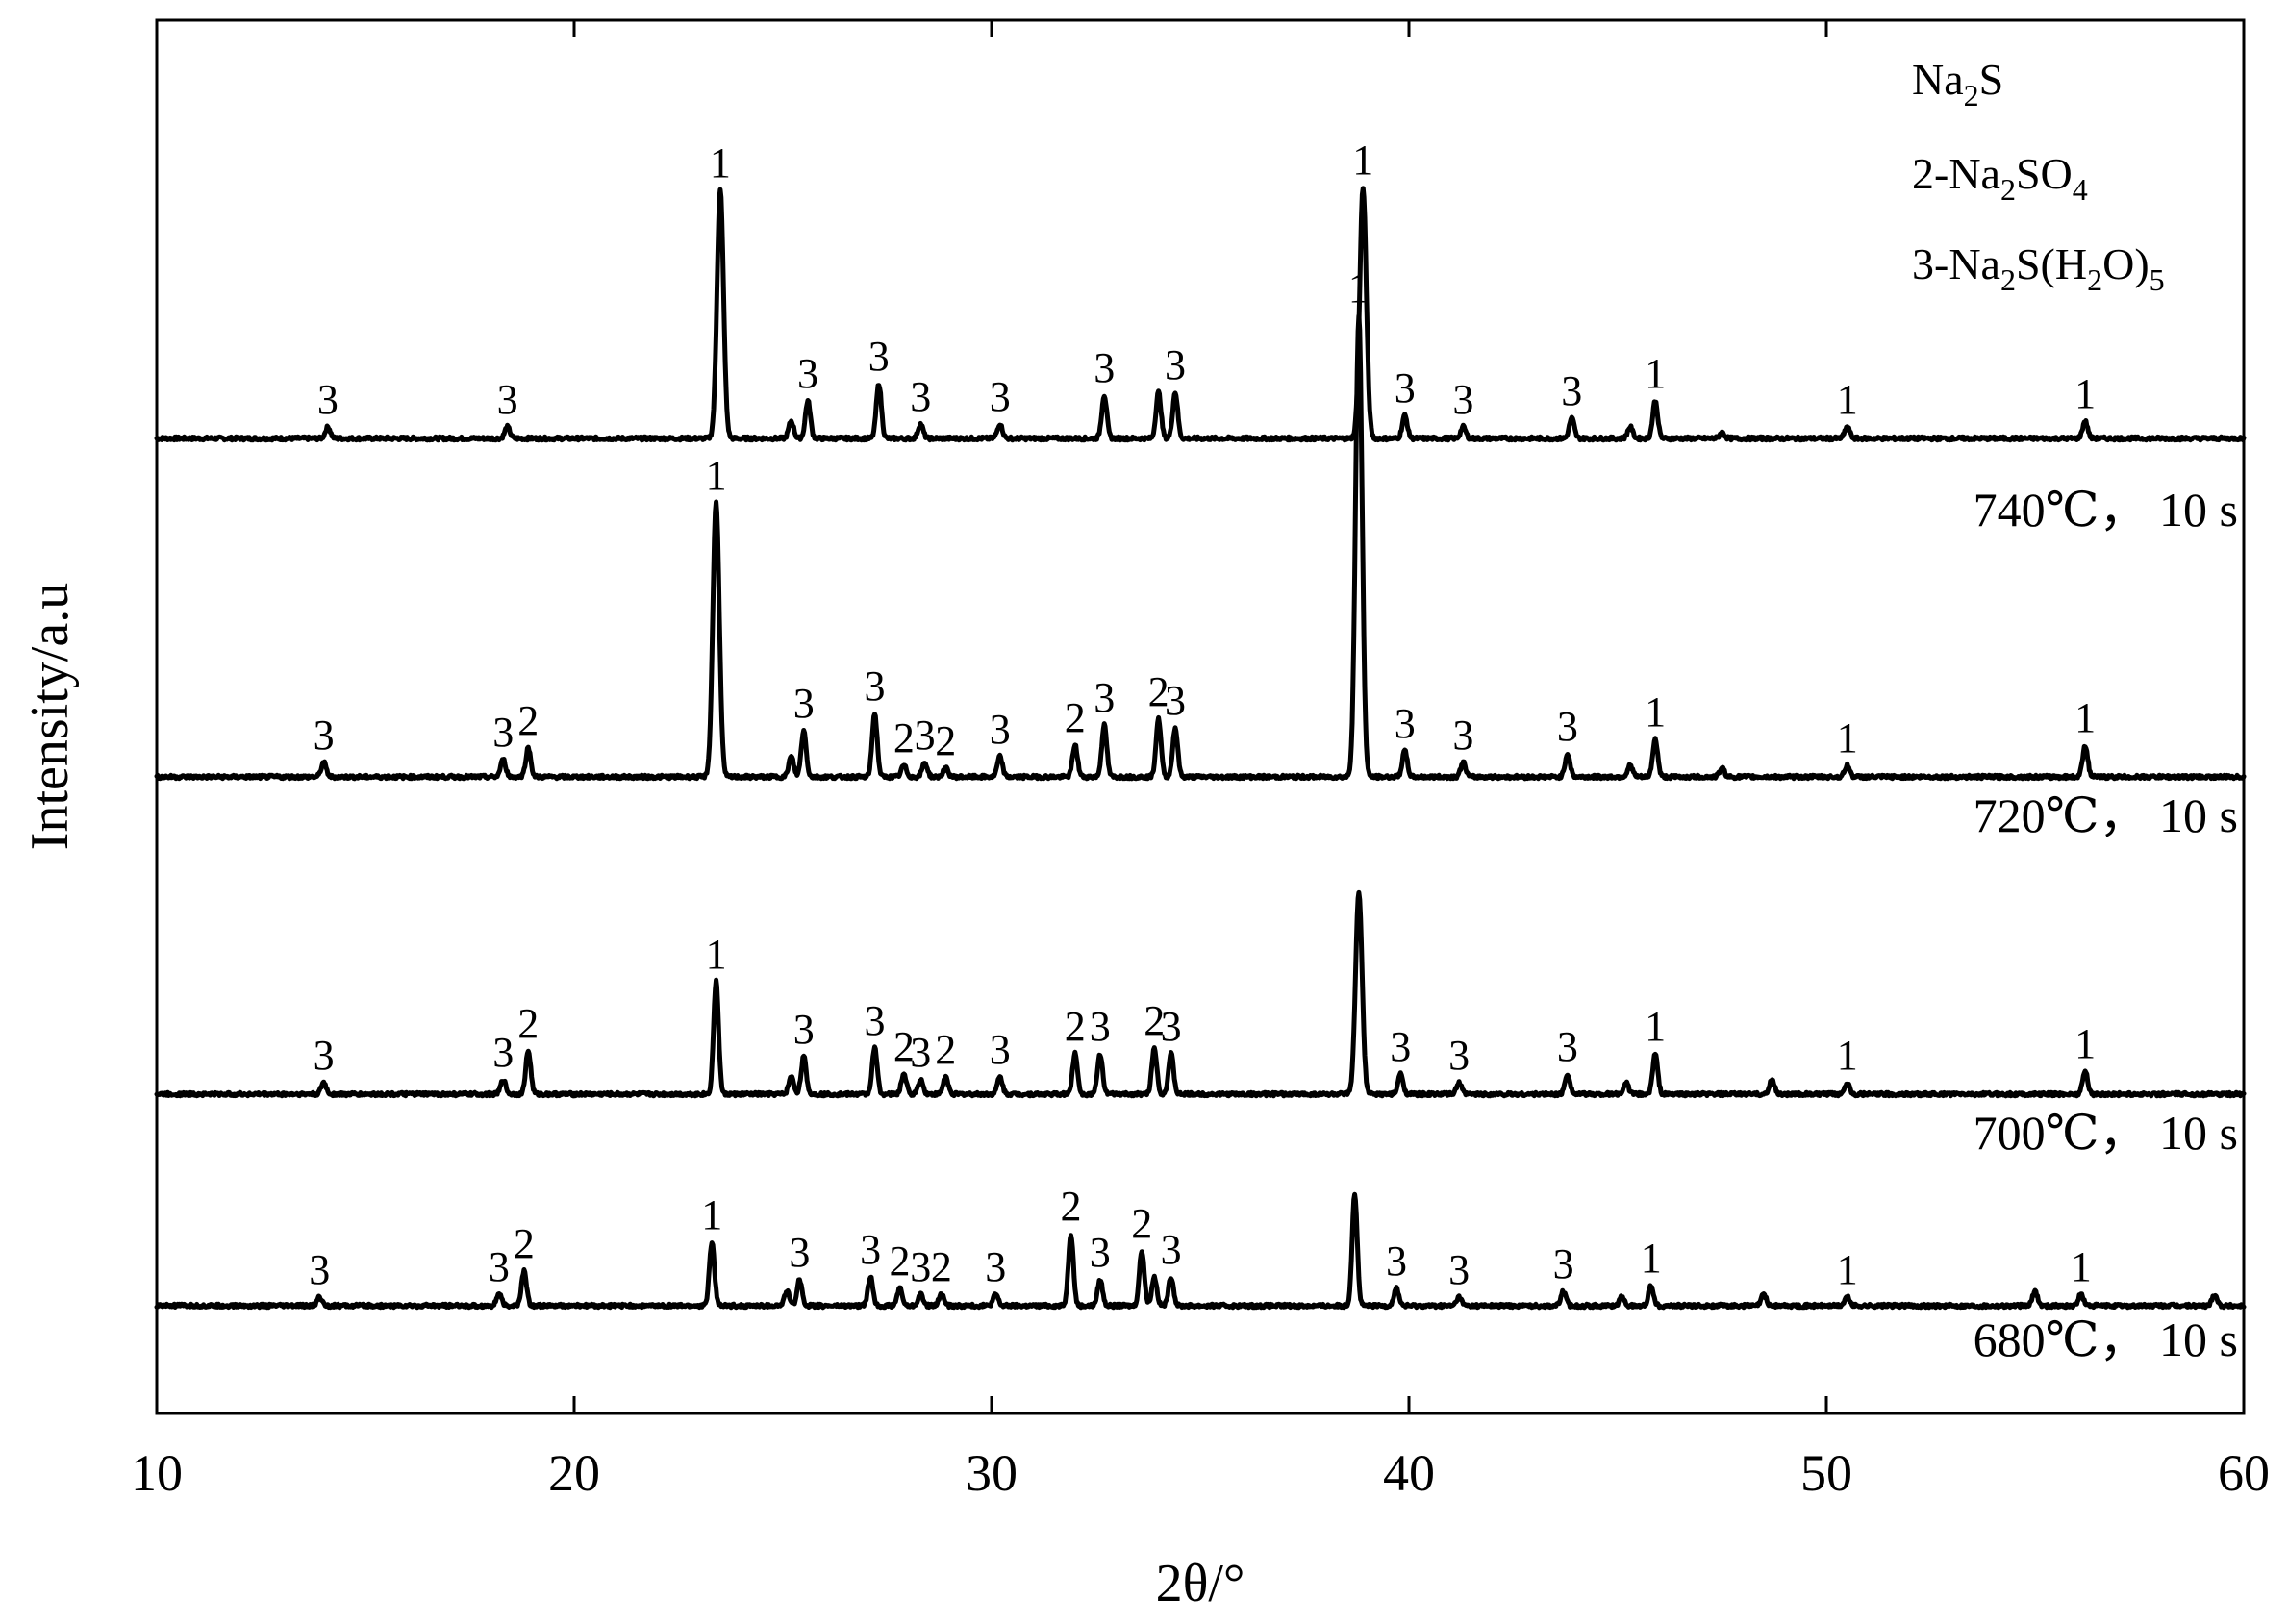  Describe the element at coordinates (1826, 1473) in the screenshot. I see `x-tick-label: 50` at that location.